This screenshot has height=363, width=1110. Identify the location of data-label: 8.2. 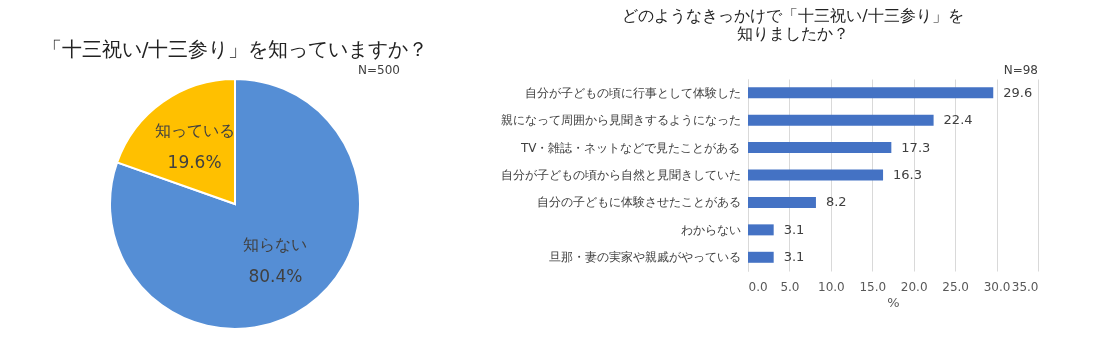
(836, 202).